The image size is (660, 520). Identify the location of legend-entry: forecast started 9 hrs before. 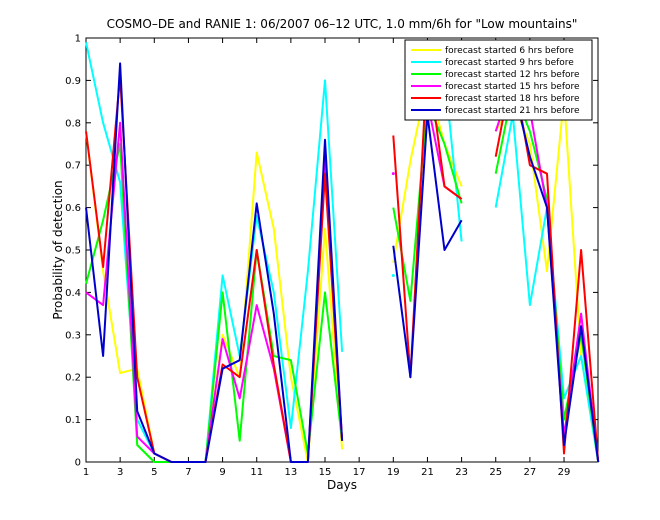
(509, 63).